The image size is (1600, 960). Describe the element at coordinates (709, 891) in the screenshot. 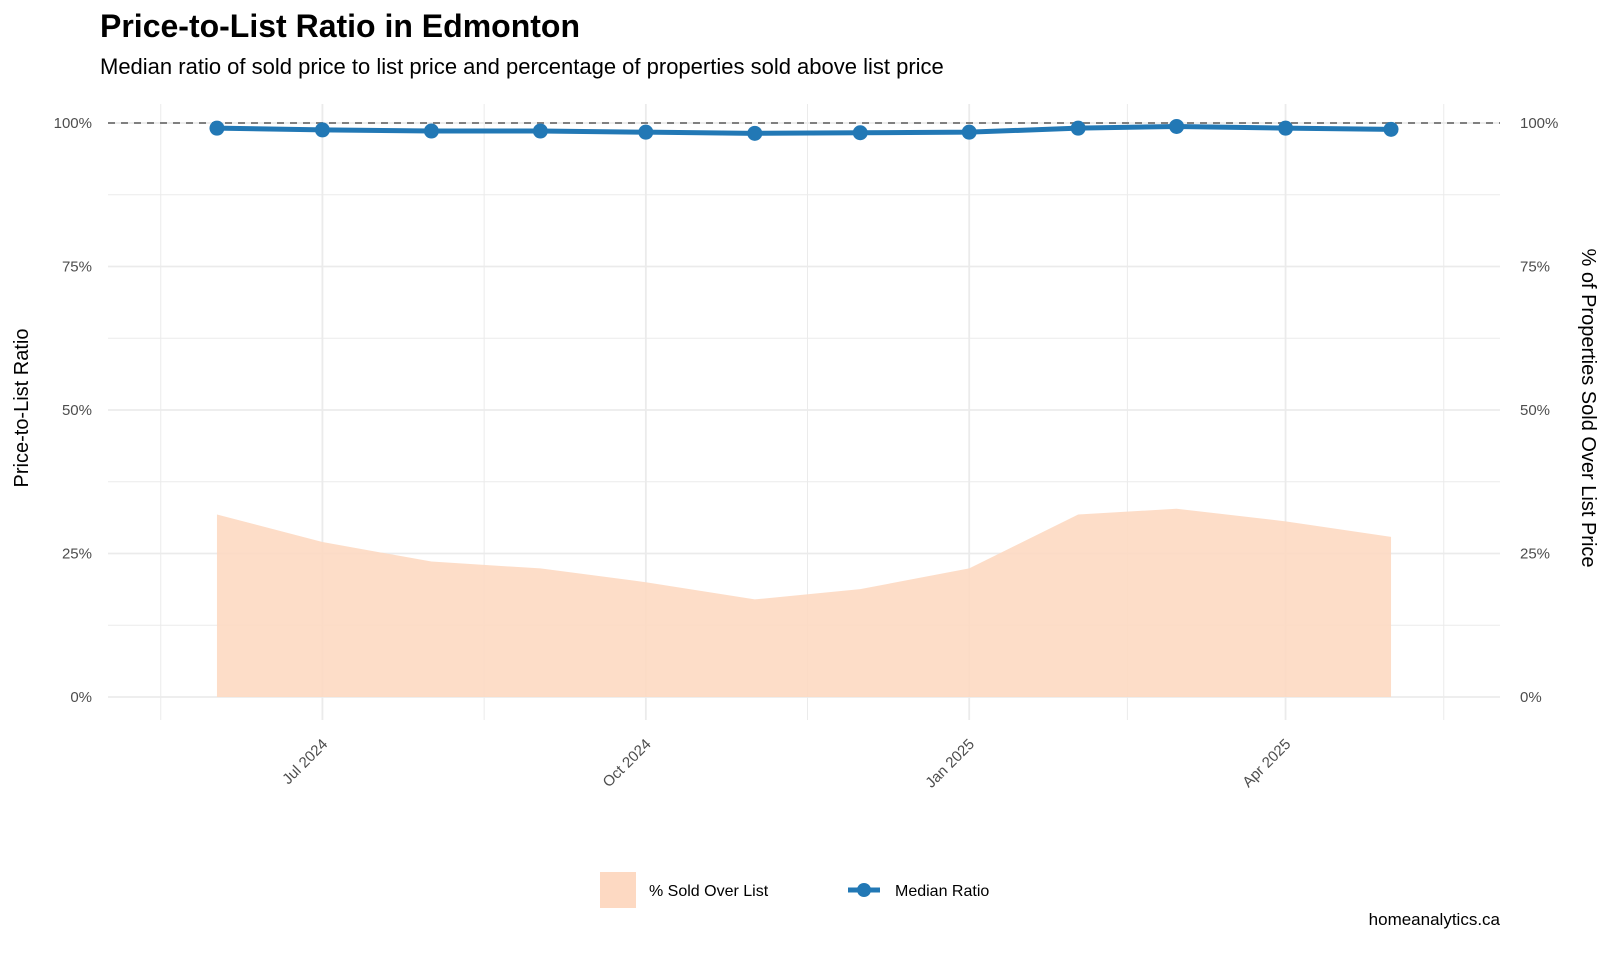

I see `legend-label-area: % Sold Over List` at that location.